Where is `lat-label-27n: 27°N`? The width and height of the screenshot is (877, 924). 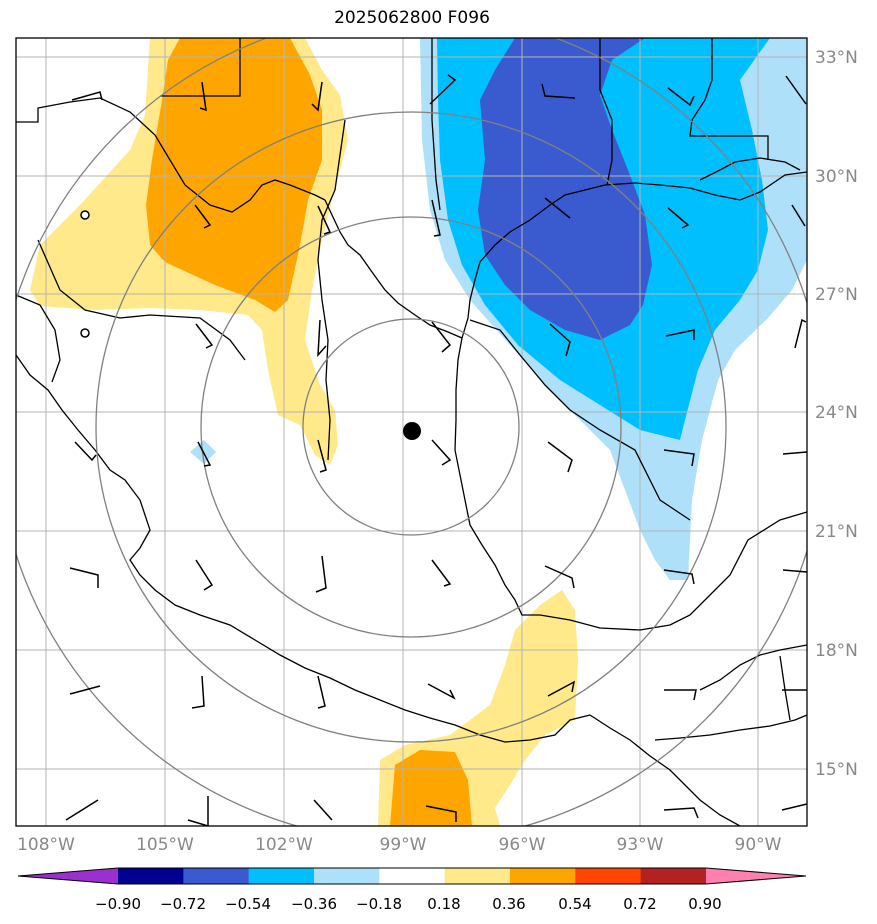
lat-label-27n: 27°N is located at coordinates (836, 295).